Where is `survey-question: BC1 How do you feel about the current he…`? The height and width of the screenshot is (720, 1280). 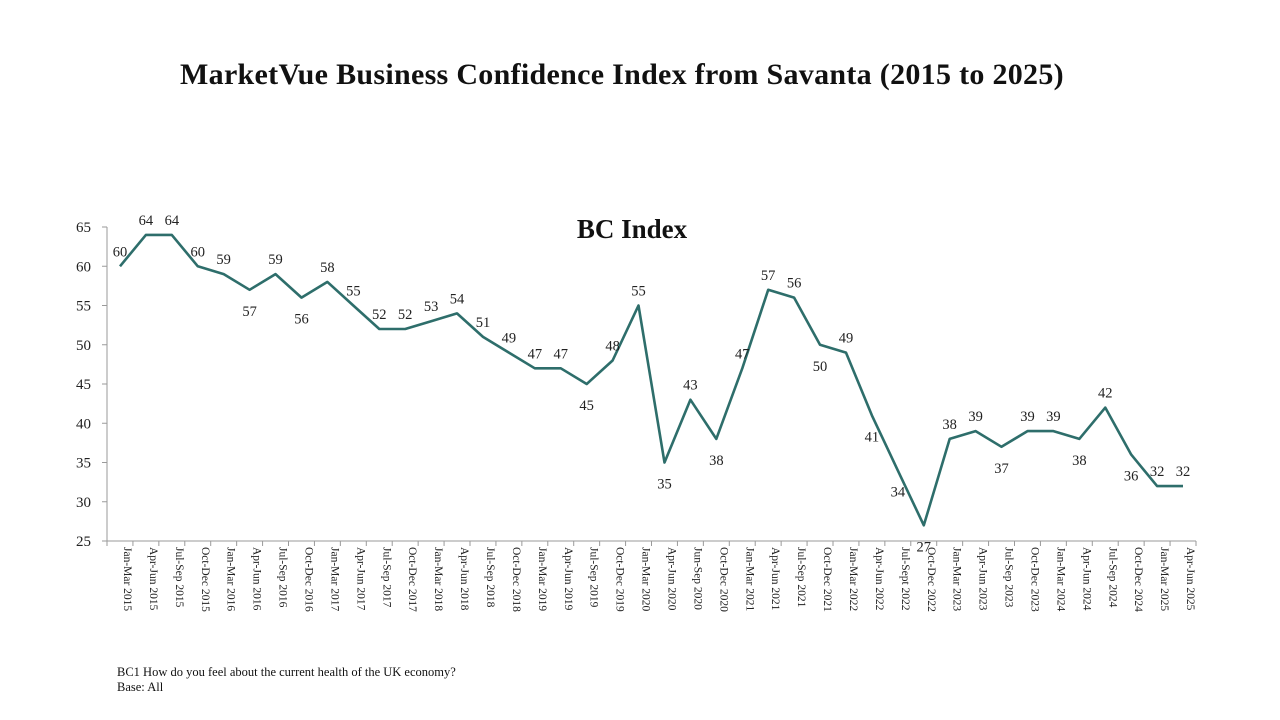 survey-question: BC1 How do you feel about the current he… is located at coordinates (286, 672).